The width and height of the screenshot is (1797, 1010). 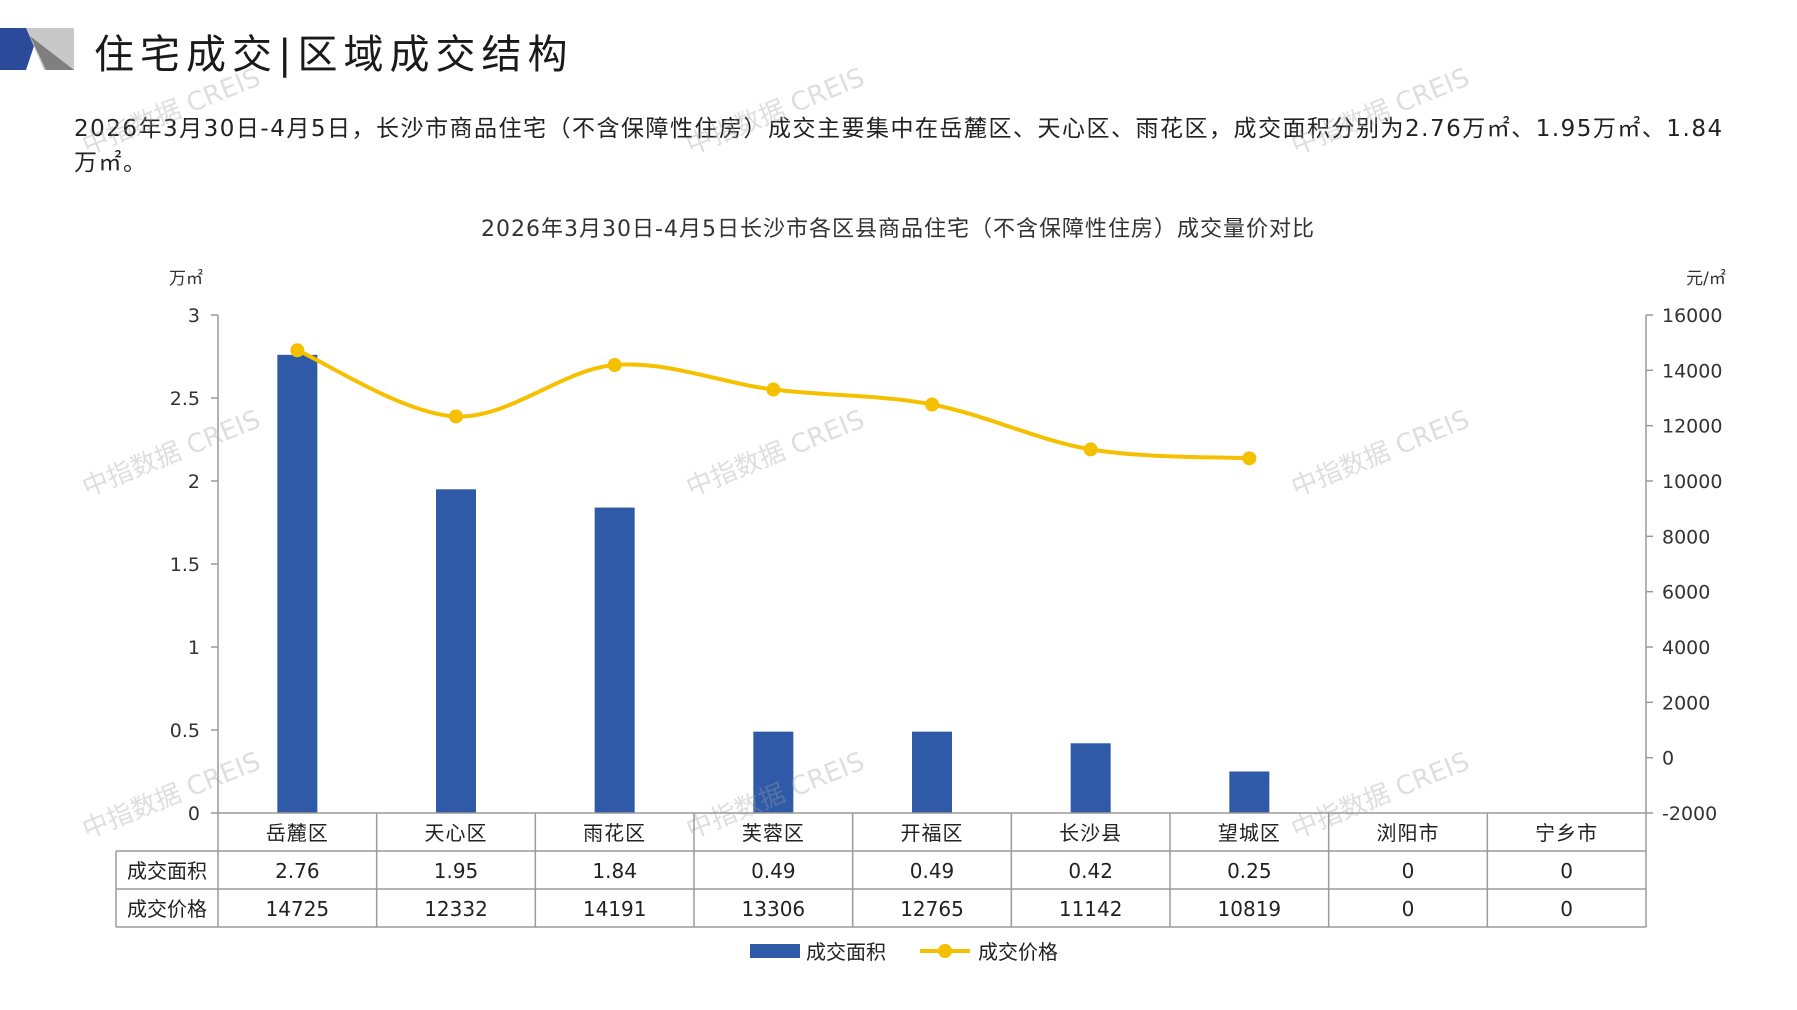 I want to click on price-point-岳麓区, so click(x=297, y=350).